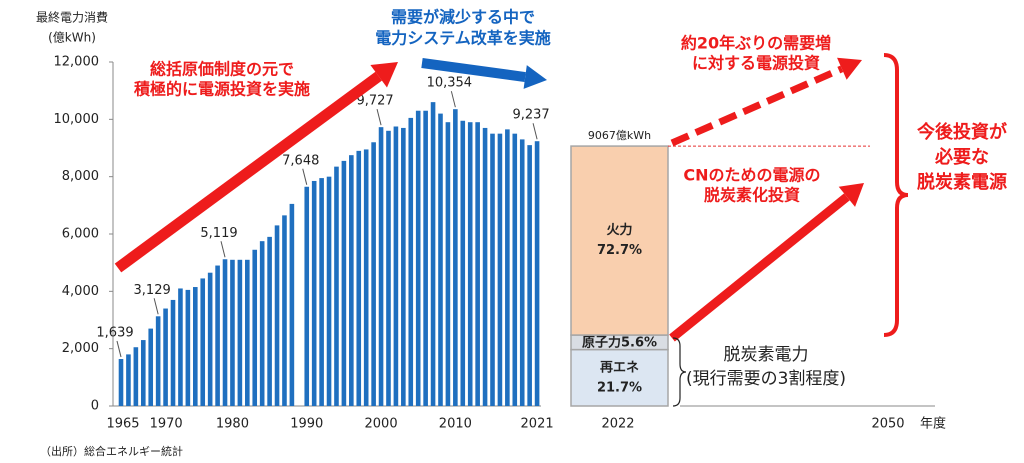  I want to click on annotation: 必要な, so click(961, 157).